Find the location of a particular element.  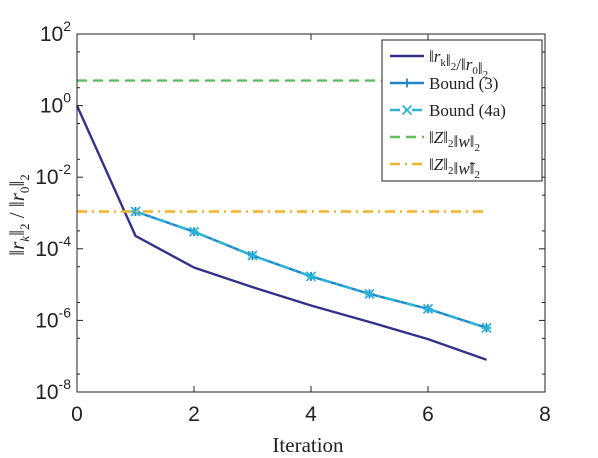

y-tick-label: 10² is located at coordinates (55, 32).